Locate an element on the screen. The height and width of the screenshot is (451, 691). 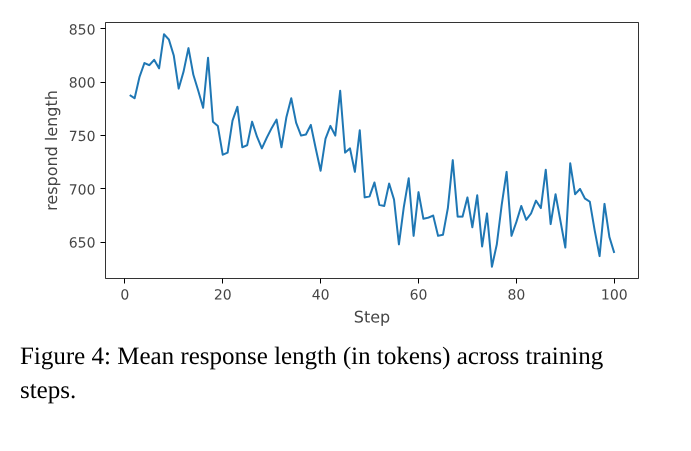
x-tick-label: 100 is located at coordinates (614, 296).